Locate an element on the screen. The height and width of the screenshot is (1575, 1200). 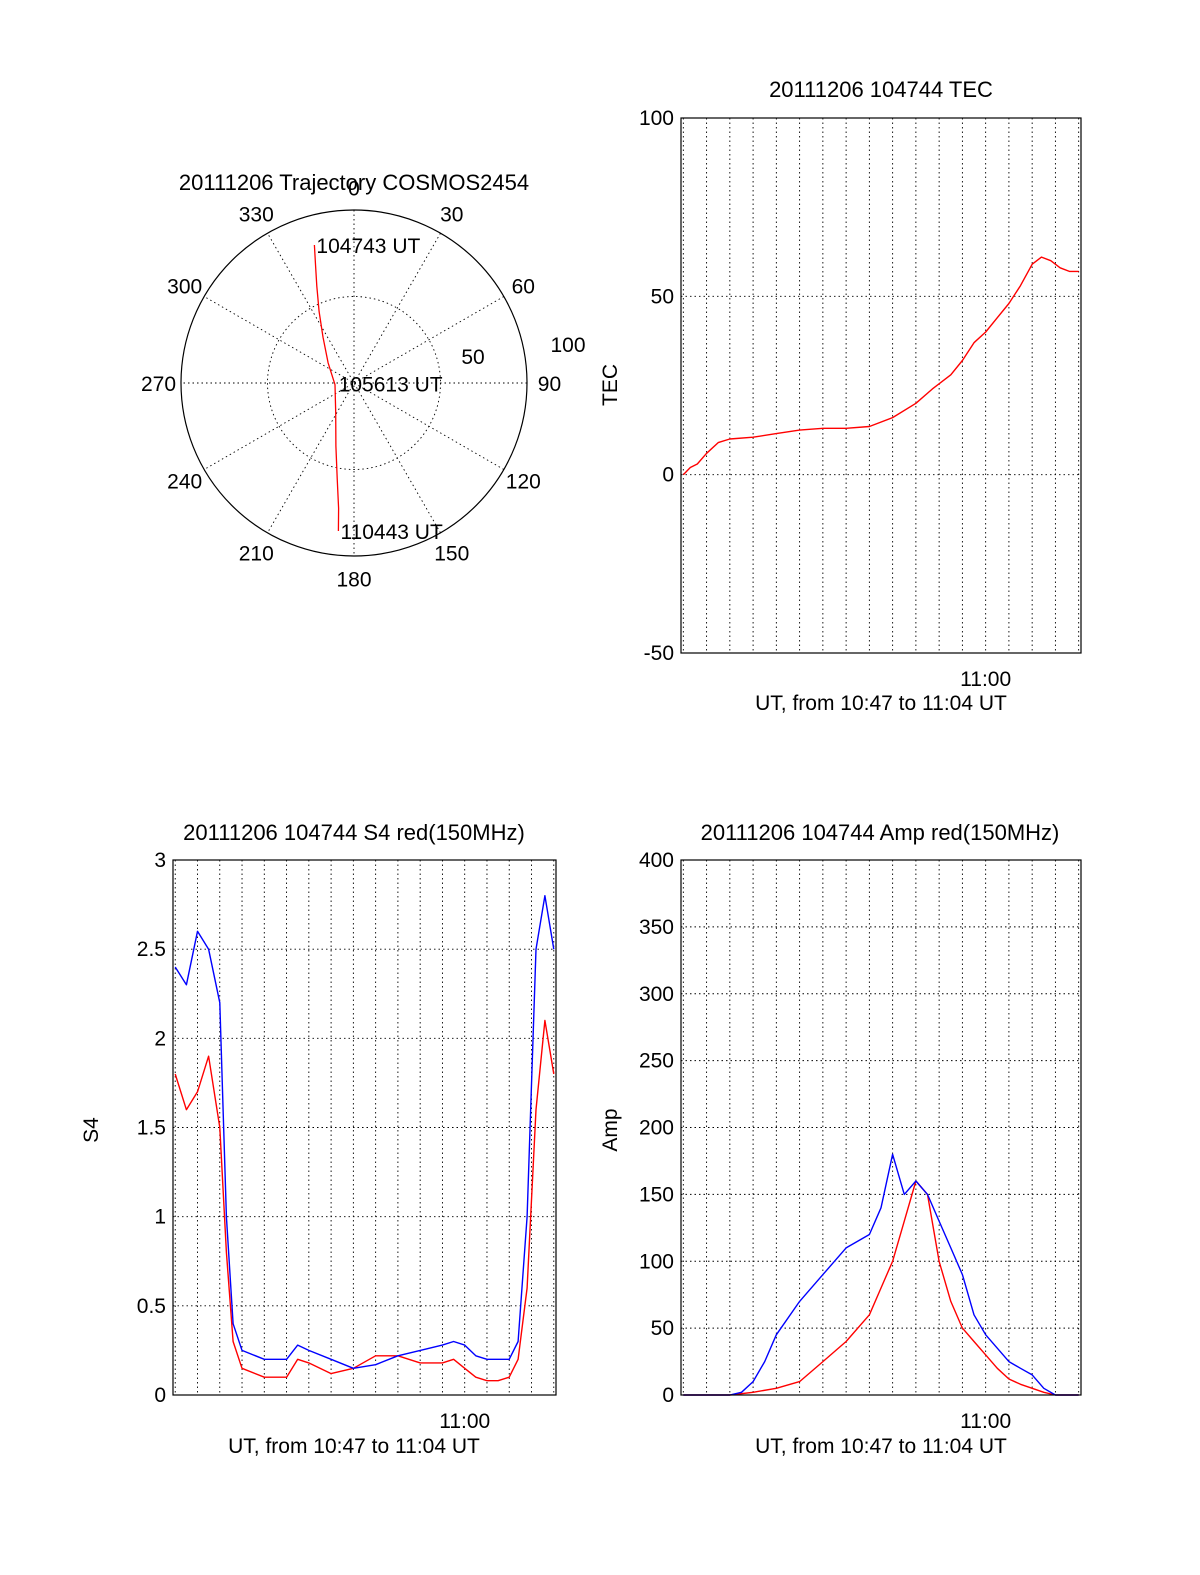
amp-xlabel: UT, from 10:47 to 11:04 UT is located at coordinates (881, 1446).